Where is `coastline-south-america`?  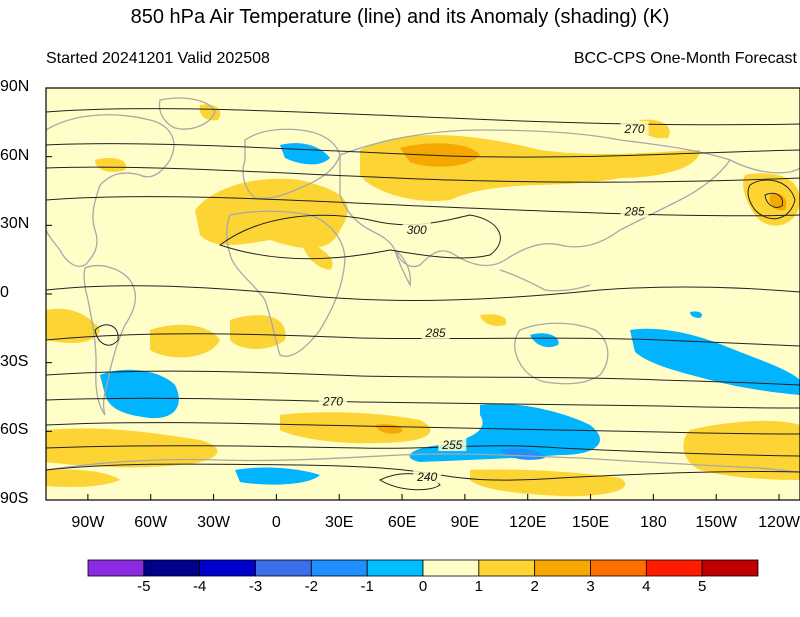 coastline-south-america is located at coordinates (110, 340).